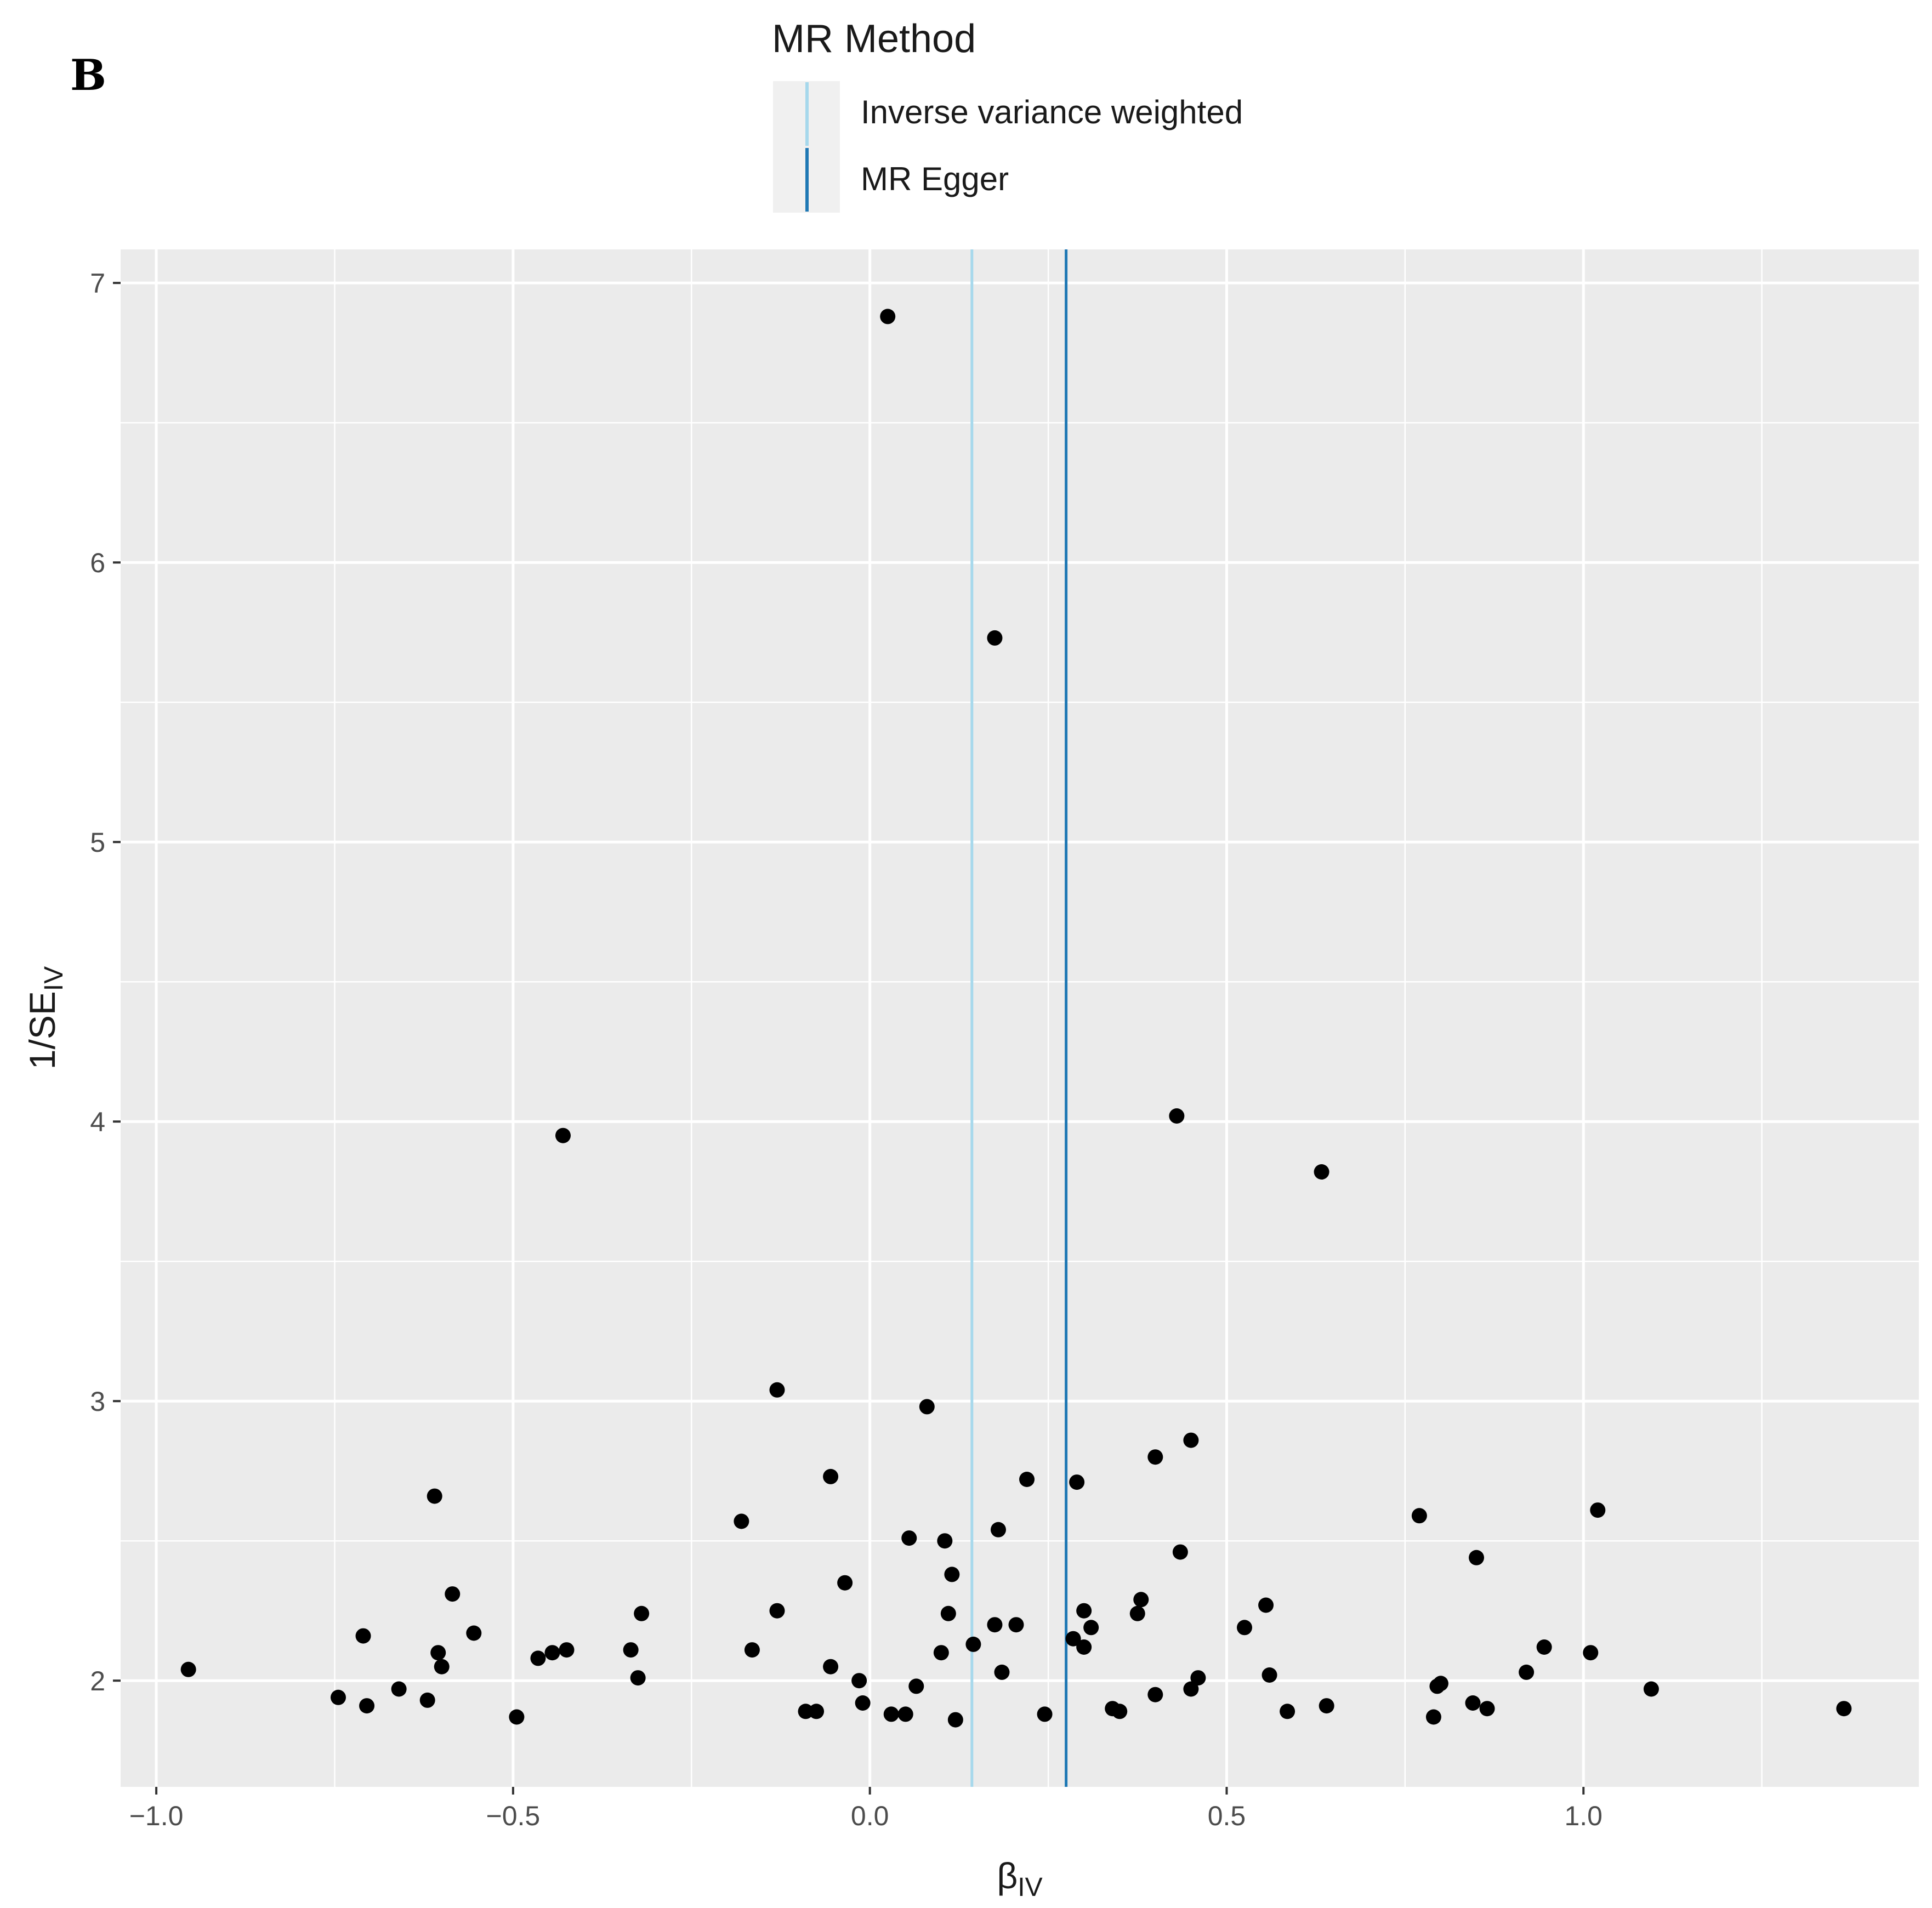 Image resolution: width=1932 pixels, height=1908 pixels. I want to click on y-tick-label: 7, so click(97, 283).